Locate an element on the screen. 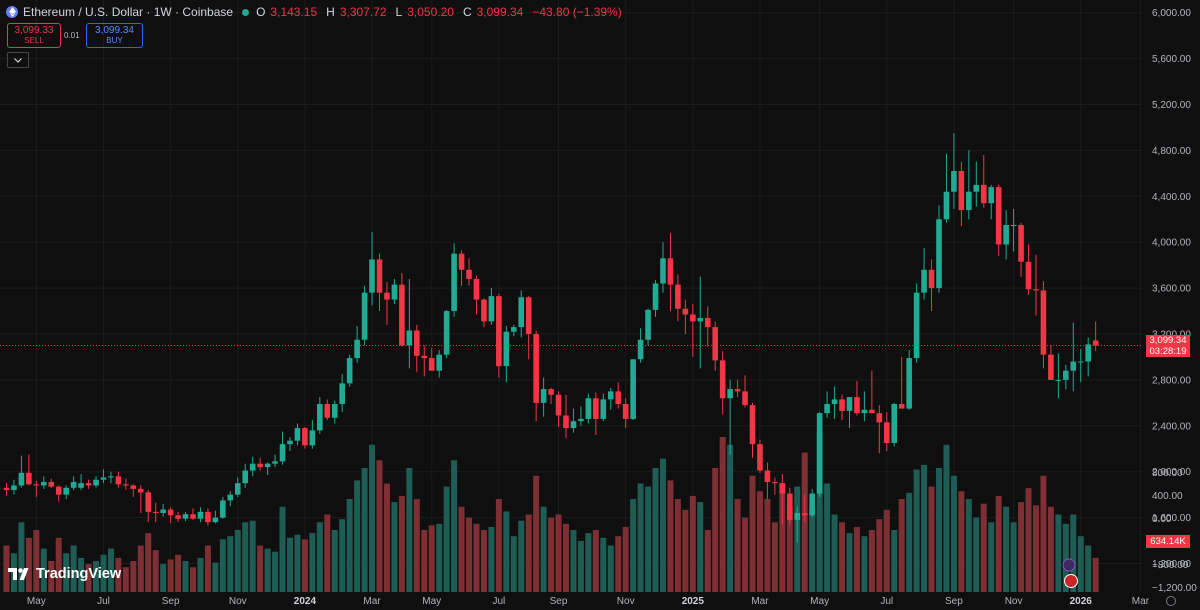 This screenshot has width=1200, height=610. market-open-indicator is located at coordinates (246, 12).